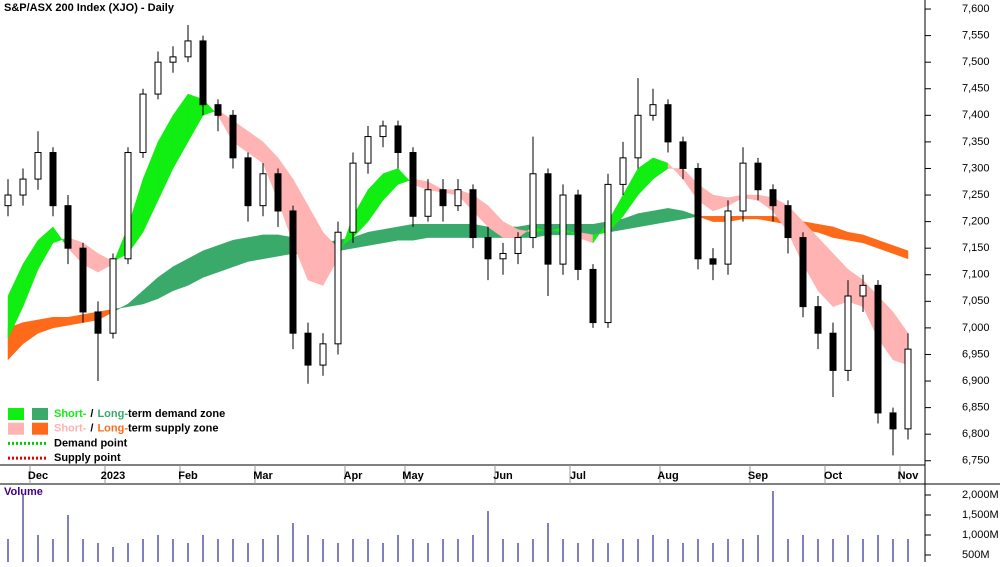 Image resolution: width=1000 pixels, height=567 pixels. What do you see at coordinates (758, 476) in the screenshot?
I see `x-tick-label: Sep` at bounding box center [758, 476].